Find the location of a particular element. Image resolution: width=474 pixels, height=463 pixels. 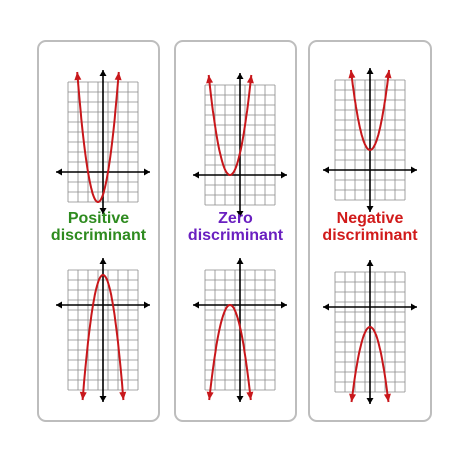

positive-discriminant-graphs is located at coordinates (103, 236).